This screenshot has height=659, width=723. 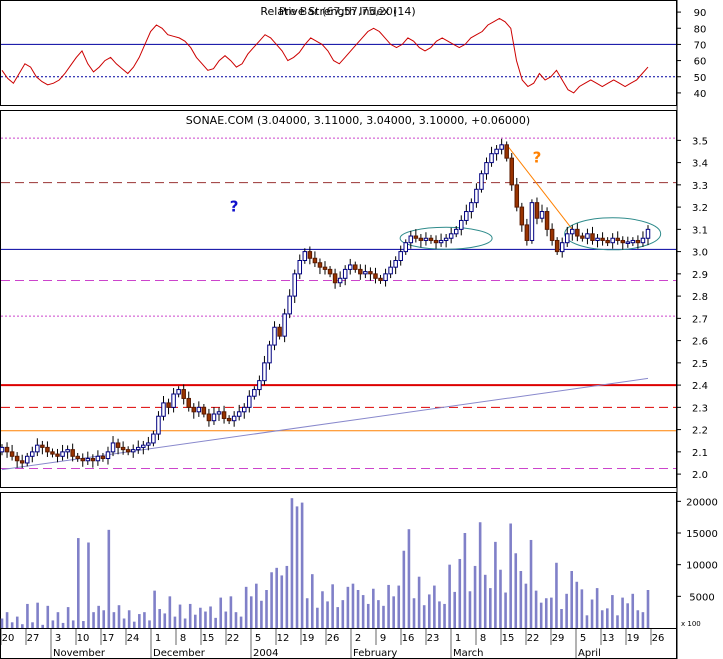 What do you see at coordinates (700, 408) in the screenshot?
I see `price-ytick-label: 2.3` at bounding box center [700, 408].